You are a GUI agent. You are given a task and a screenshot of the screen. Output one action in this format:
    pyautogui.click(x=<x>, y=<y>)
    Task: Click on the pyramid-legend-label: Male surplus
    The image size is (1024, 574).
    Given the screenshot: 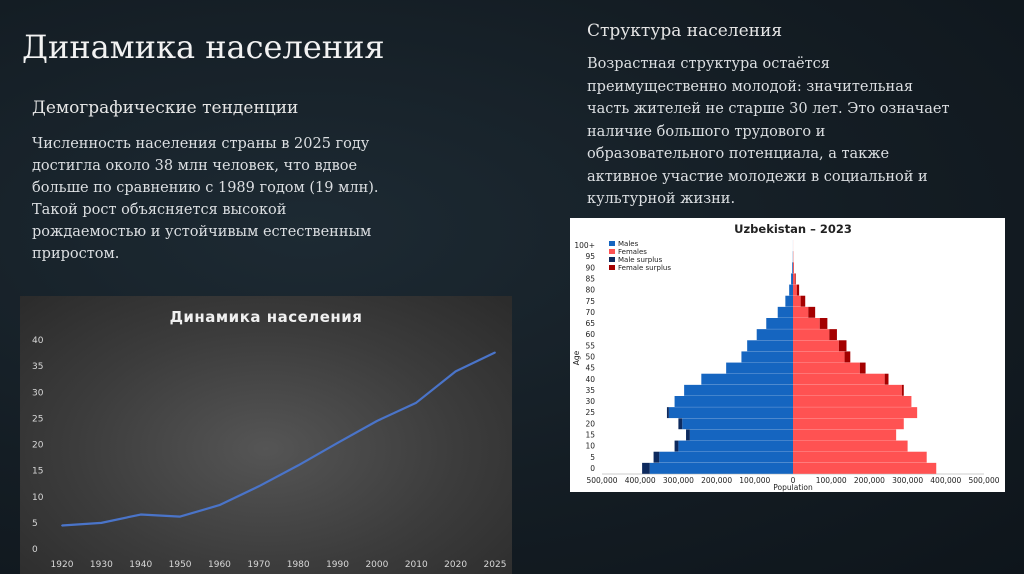 What is the action you would take?
    pyautogui.click(x=640, y=260)
    